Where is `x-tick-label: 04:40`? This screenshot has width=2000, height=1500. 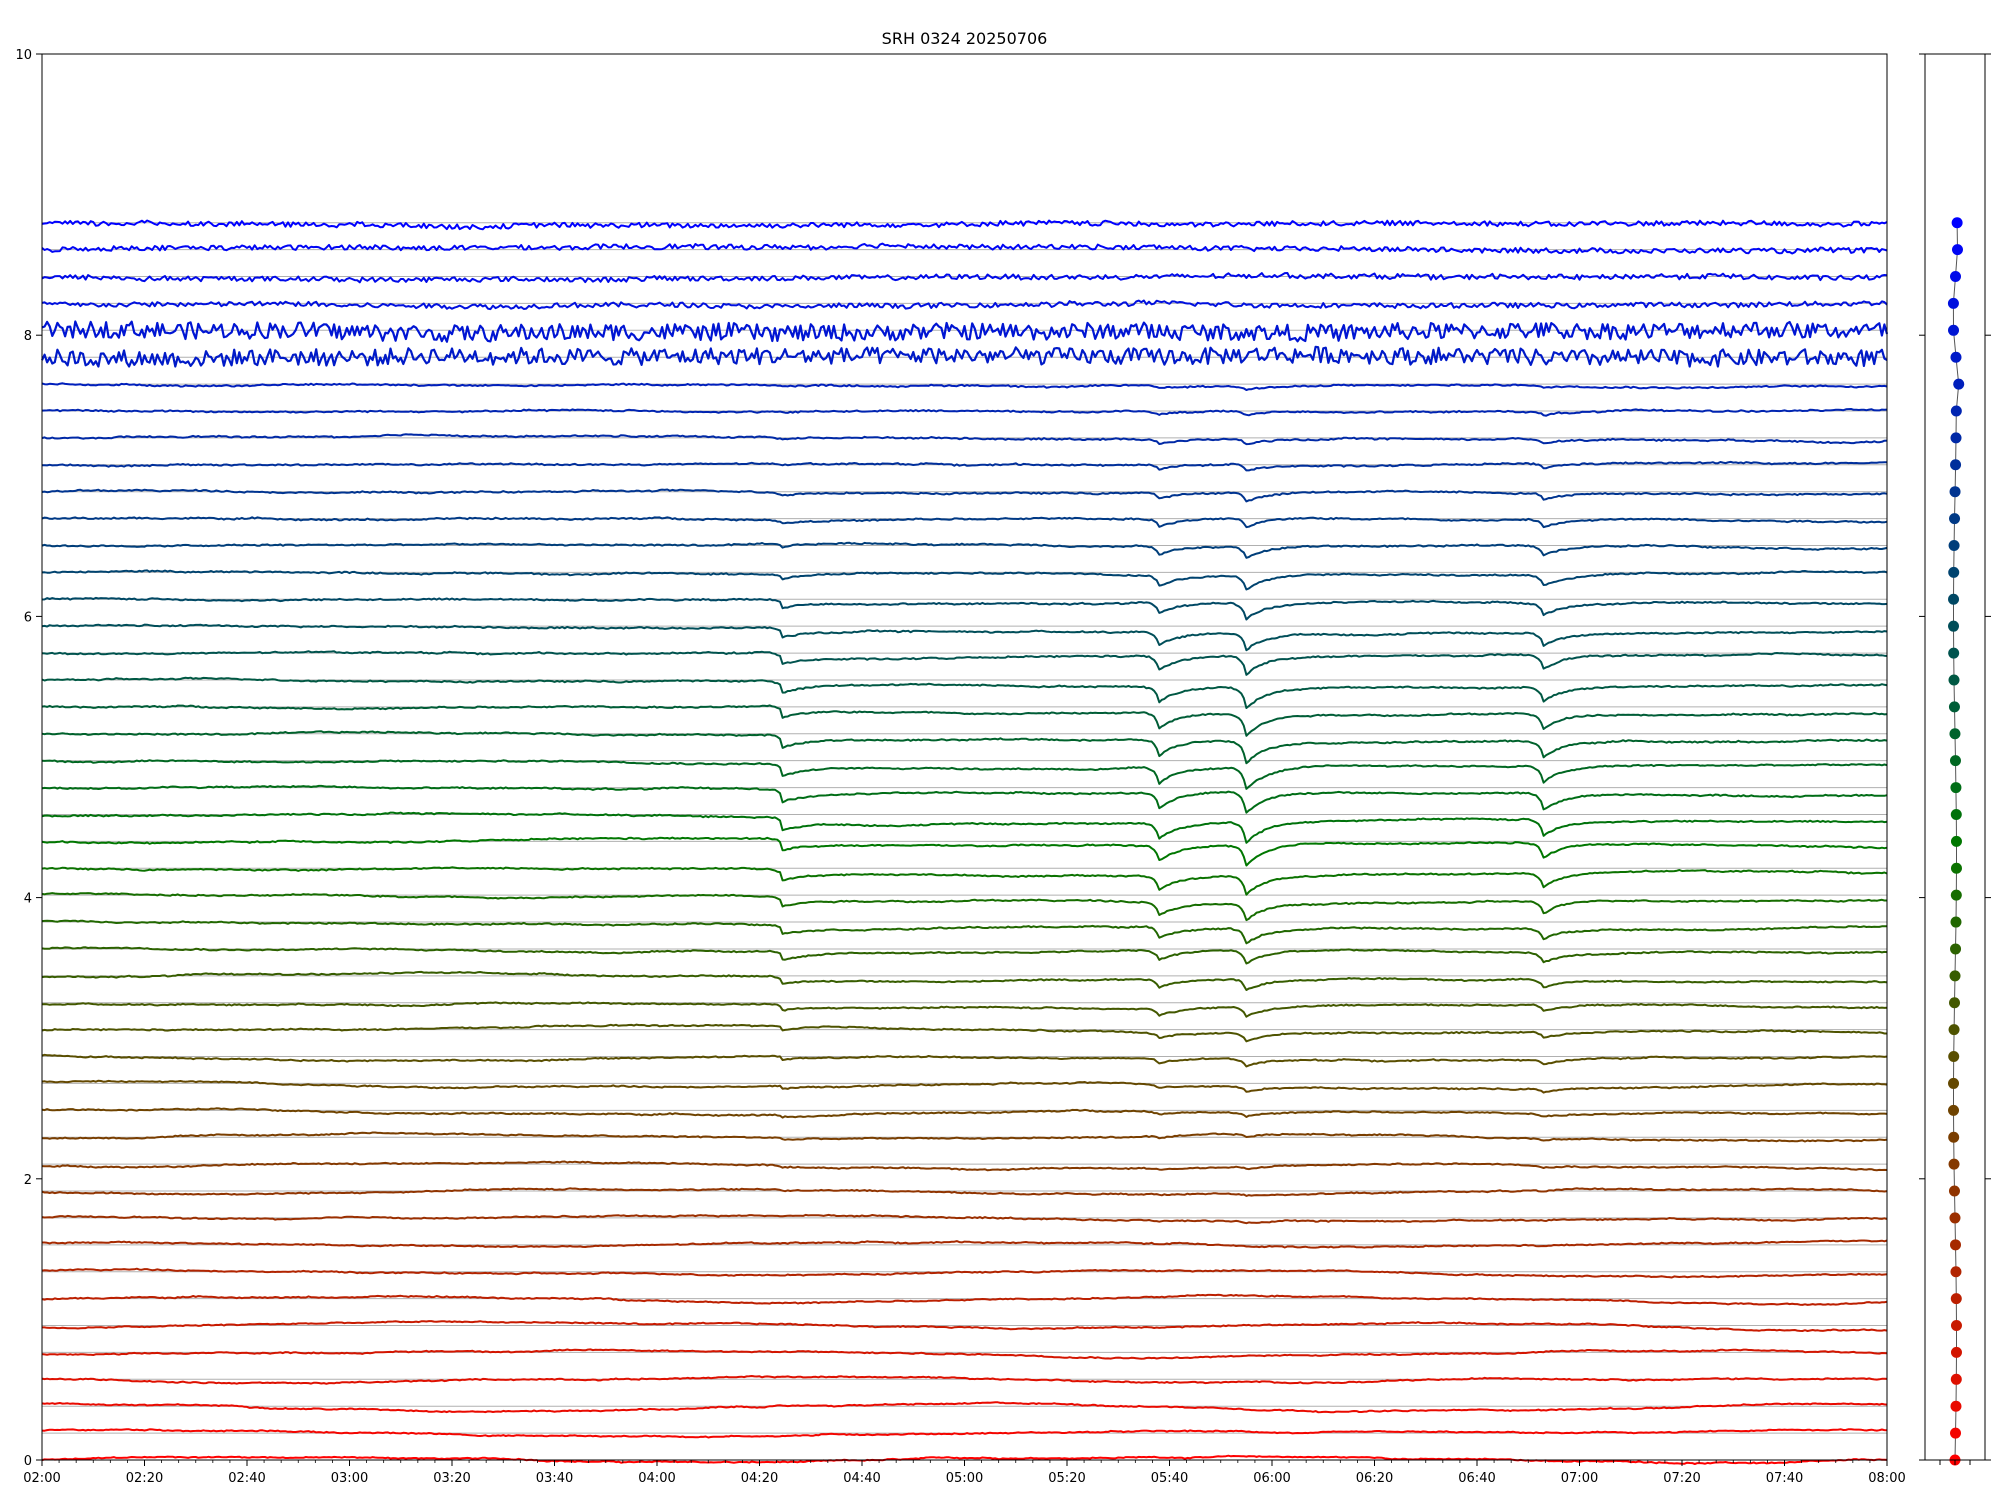
x-tick-label: 04:40 is located at coordinates (861, 1478).